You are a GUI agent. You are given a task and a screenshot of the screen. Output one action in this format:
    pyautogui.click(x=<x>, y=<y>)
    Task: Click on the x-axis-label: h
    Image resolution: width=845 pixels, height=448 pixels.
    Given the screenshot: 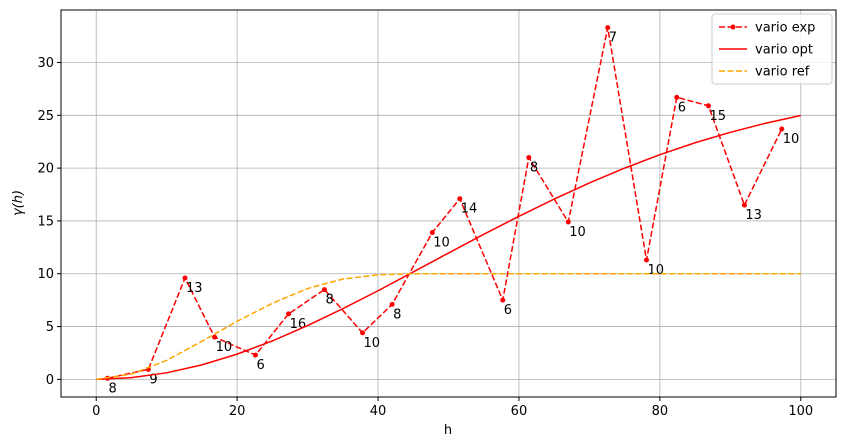 What is the action you would take?
    pyautogui.click(x=448, y=430)
    